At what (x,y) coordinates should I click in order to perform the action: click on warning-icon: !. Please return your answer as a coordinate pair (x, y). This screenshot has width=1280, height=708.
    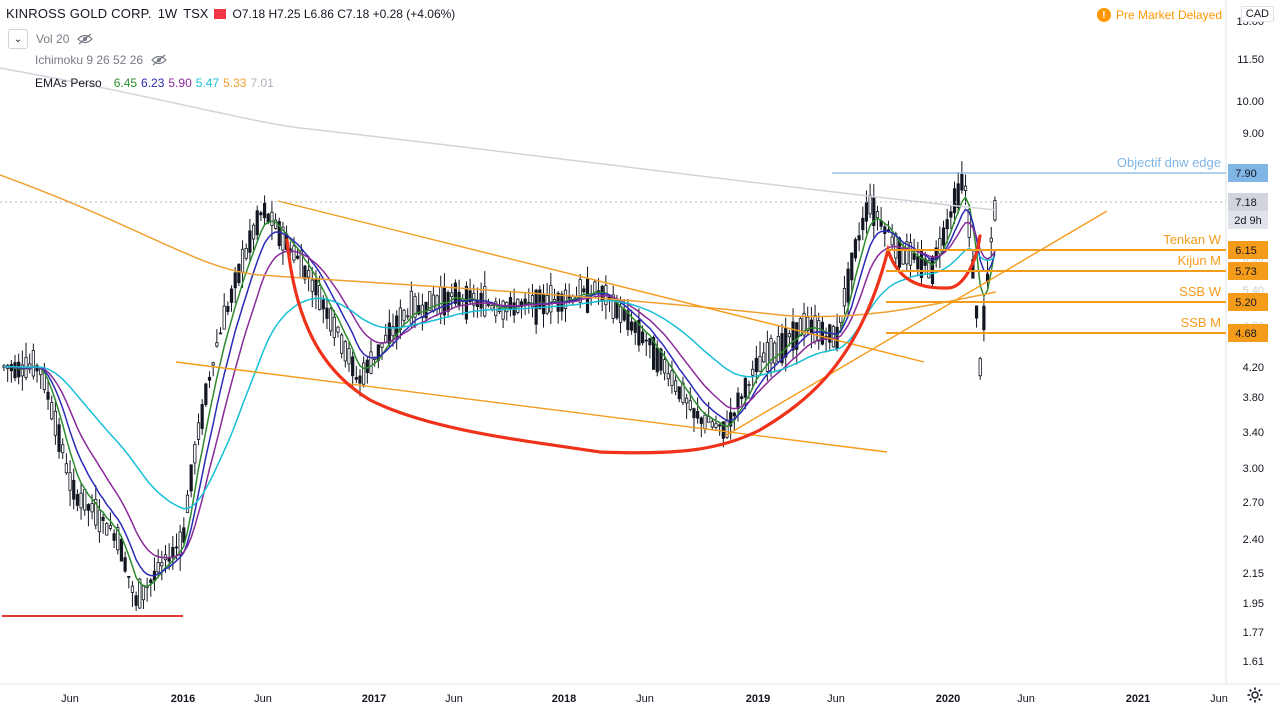
    Looking at the image, I should click on (1103, 15).